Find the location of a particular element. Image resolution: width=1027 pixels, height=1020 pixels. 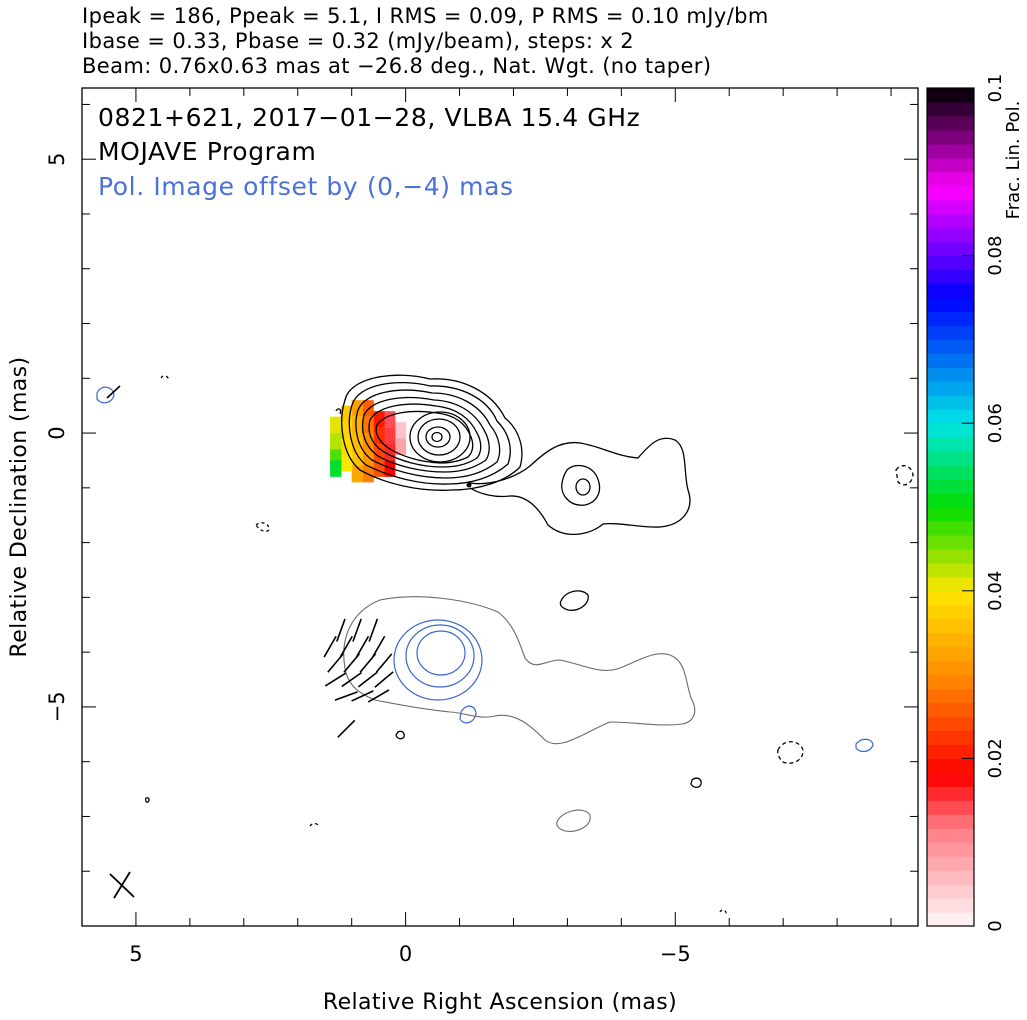

x-tick-label: 5 is located at coordinates (135, 954).